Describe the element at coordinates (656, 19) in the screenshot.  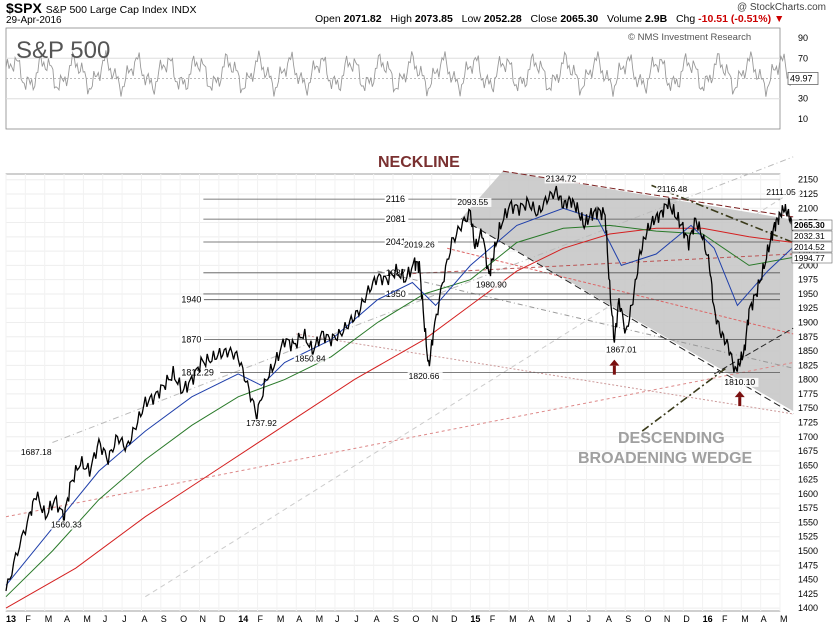
I see `volume-value: 2.9B` at that location.